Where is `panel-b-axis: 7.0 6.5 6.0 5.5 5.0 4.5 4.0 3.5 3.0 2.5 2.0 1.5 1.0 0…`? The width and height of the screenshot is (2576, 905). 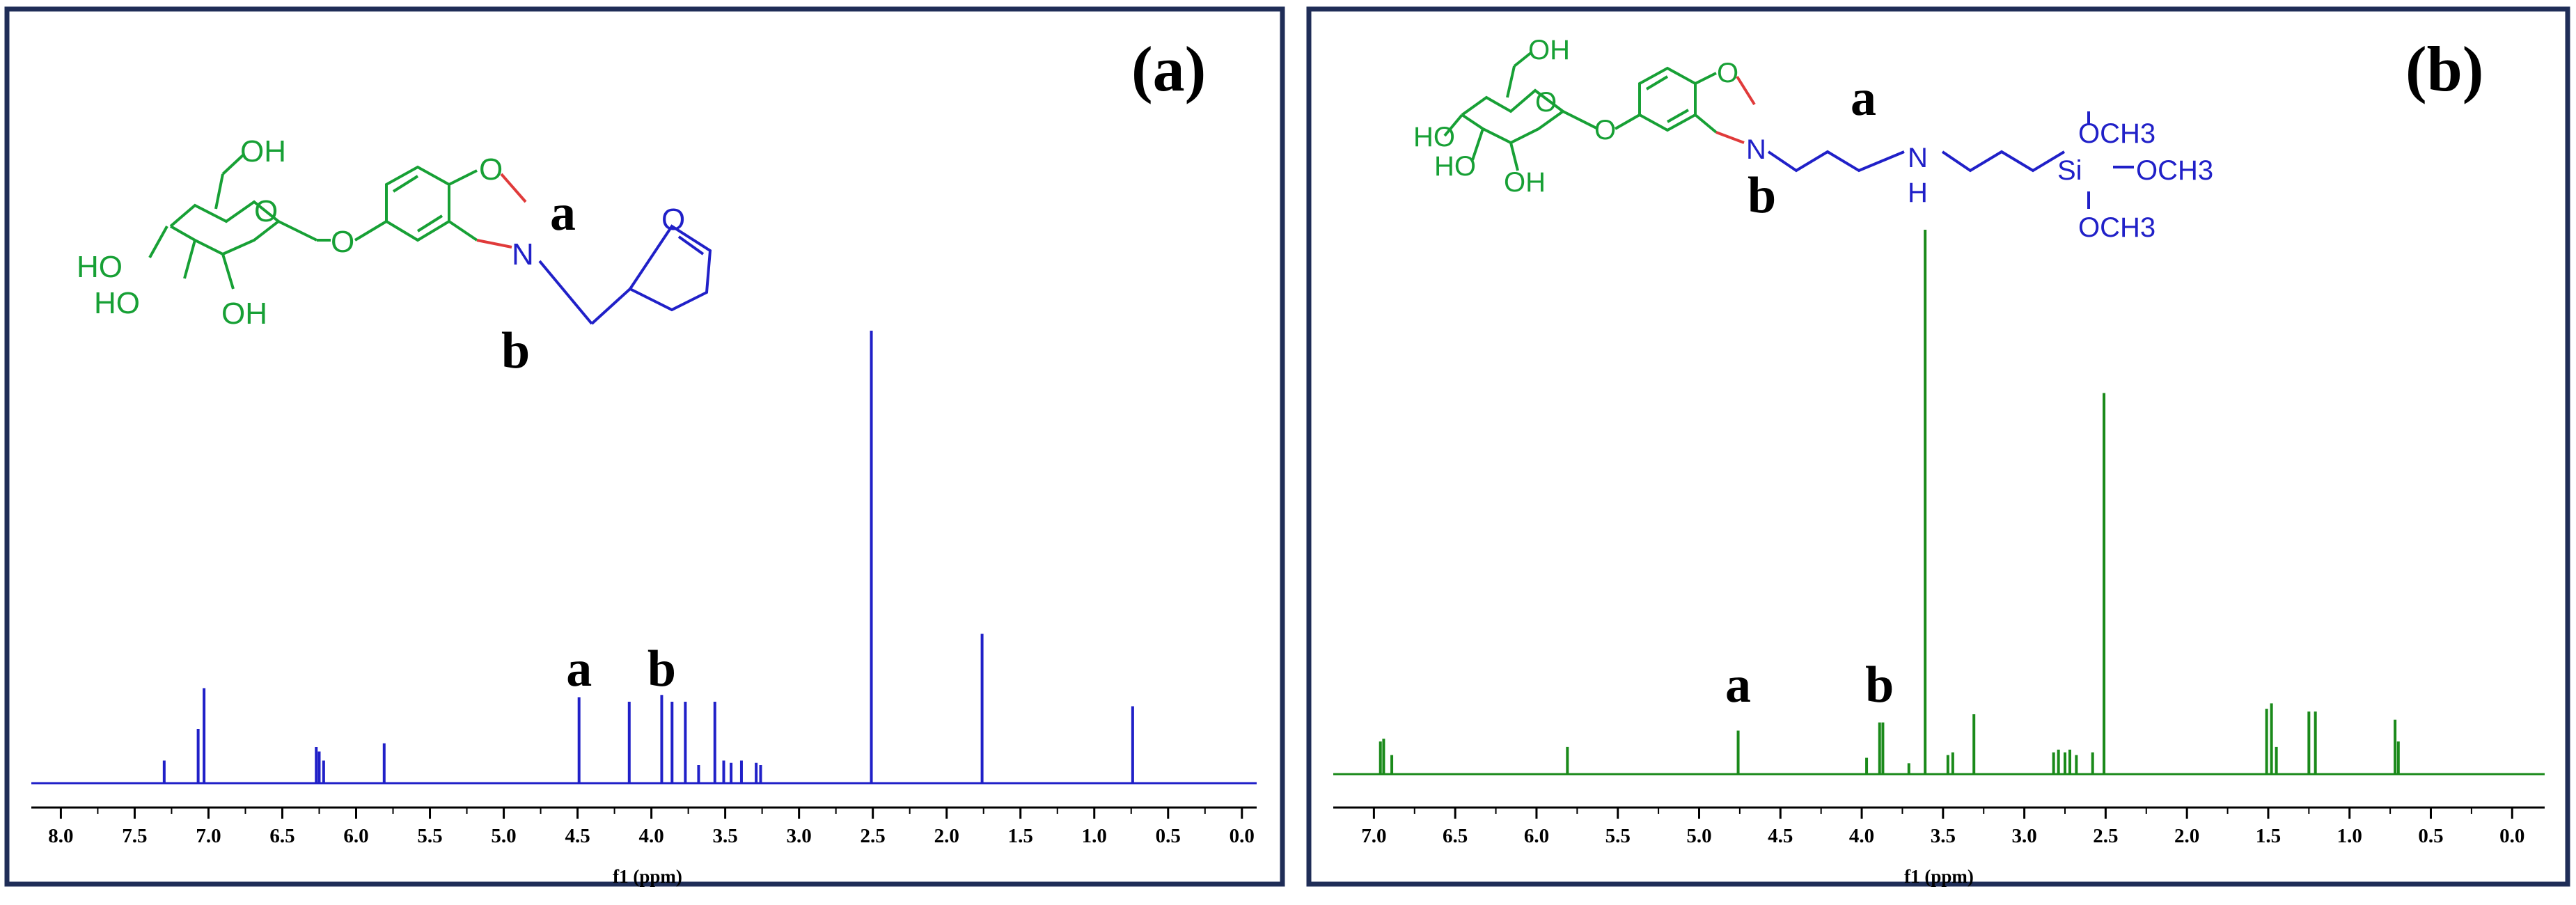
panel-b-axis: 7.0 6.5 6.0 5.5 5.0 4.5 4.0 3.5 3.0 2.5 2.0 1.5 1.0 0… is located at coordinates (1939, 826).